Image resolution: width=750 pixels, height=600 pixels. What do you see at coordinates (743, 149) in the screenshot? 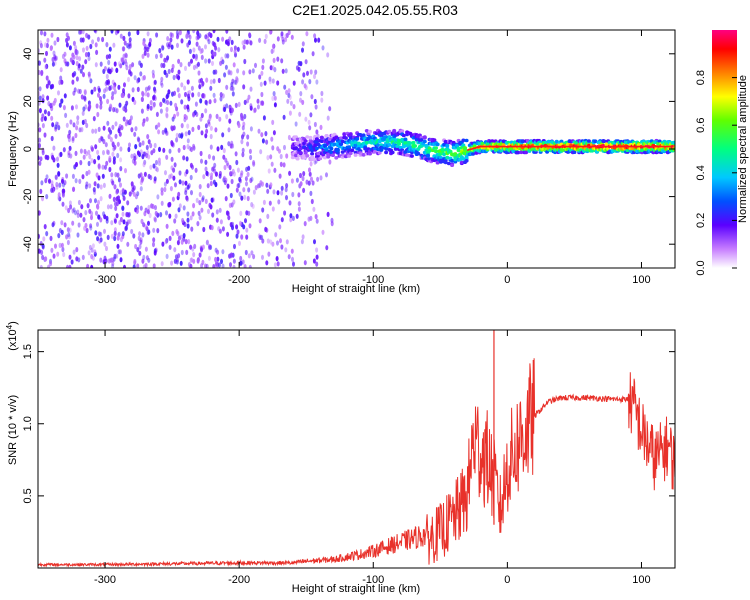
I see `colorbar-label: Normalized spectral amplitude` at bounding box center [743, 149].